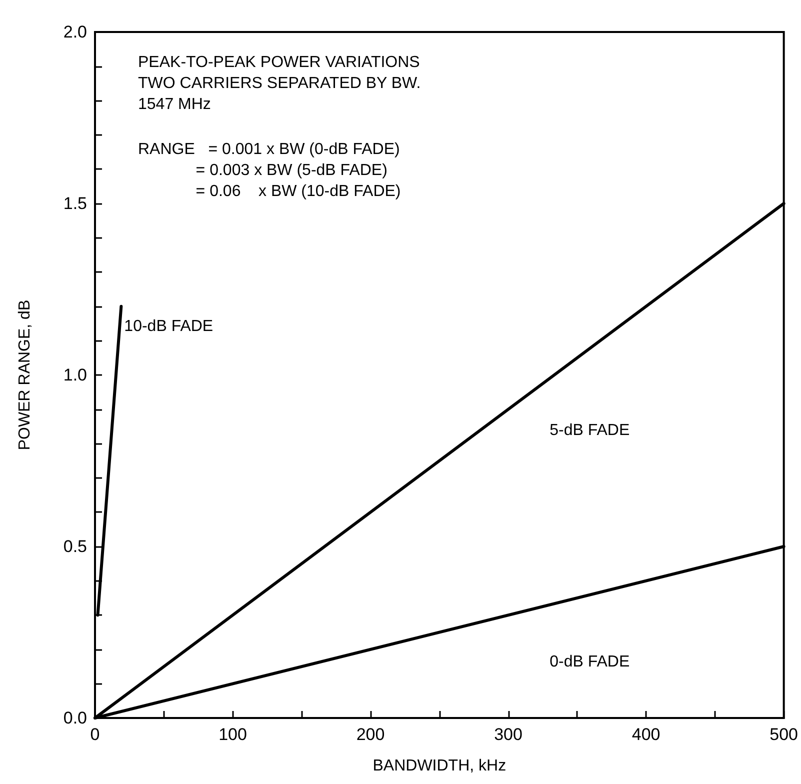 The width and height of the screenshot is (801, 784). Describe the element at coordinates (784, 734) in the screenshot. I see `x-tick-label: 500` at that location.